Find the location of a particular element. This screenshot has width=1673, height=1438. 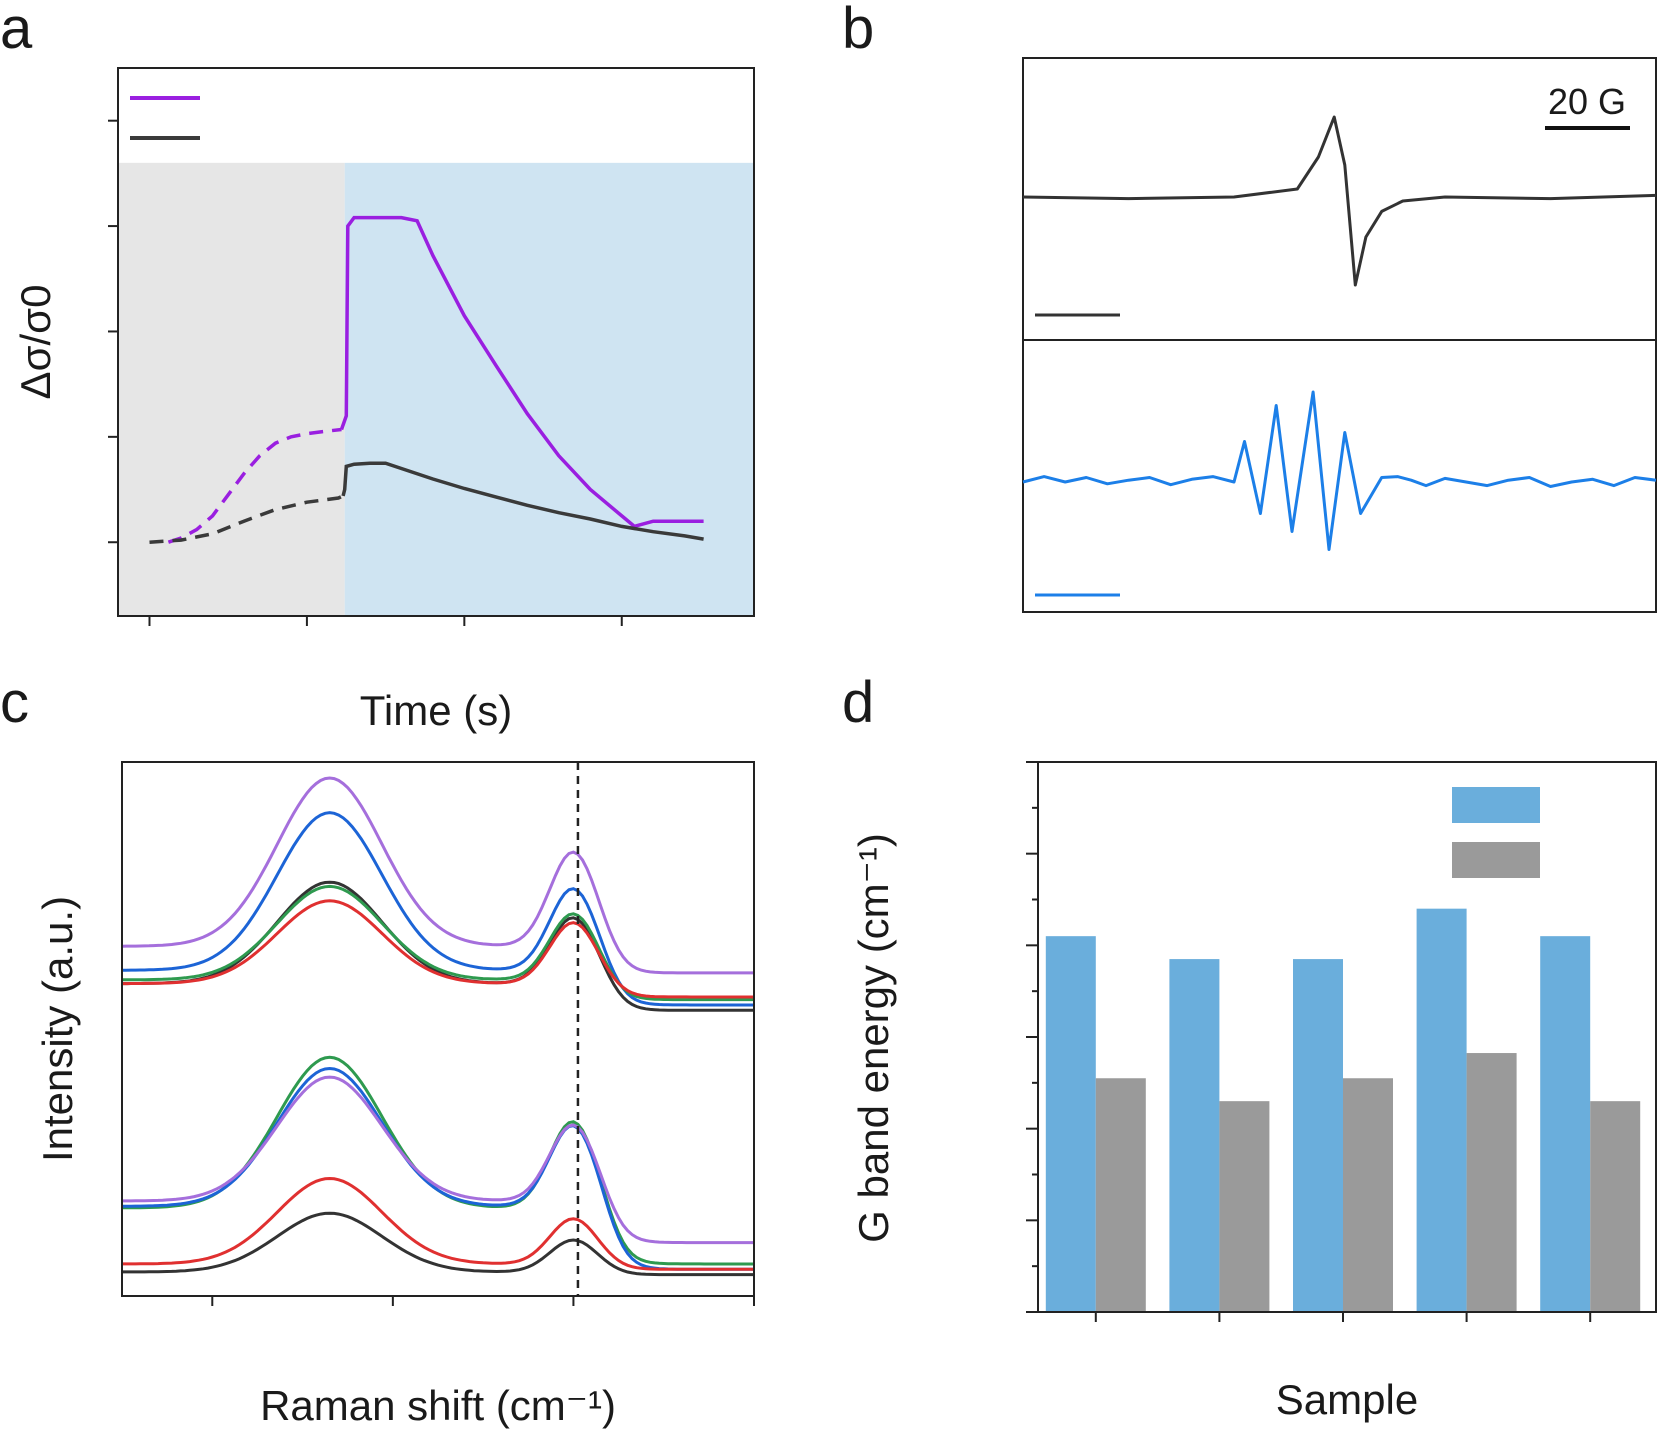

panel-label-c: c is located at coordinates (14, 702).